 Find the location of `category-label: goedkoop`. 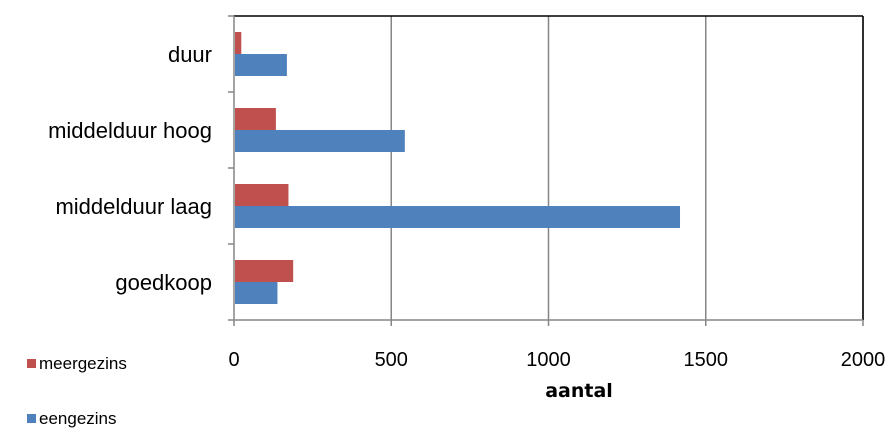

category-label: goedkoop is located at coordinates (163, 282).